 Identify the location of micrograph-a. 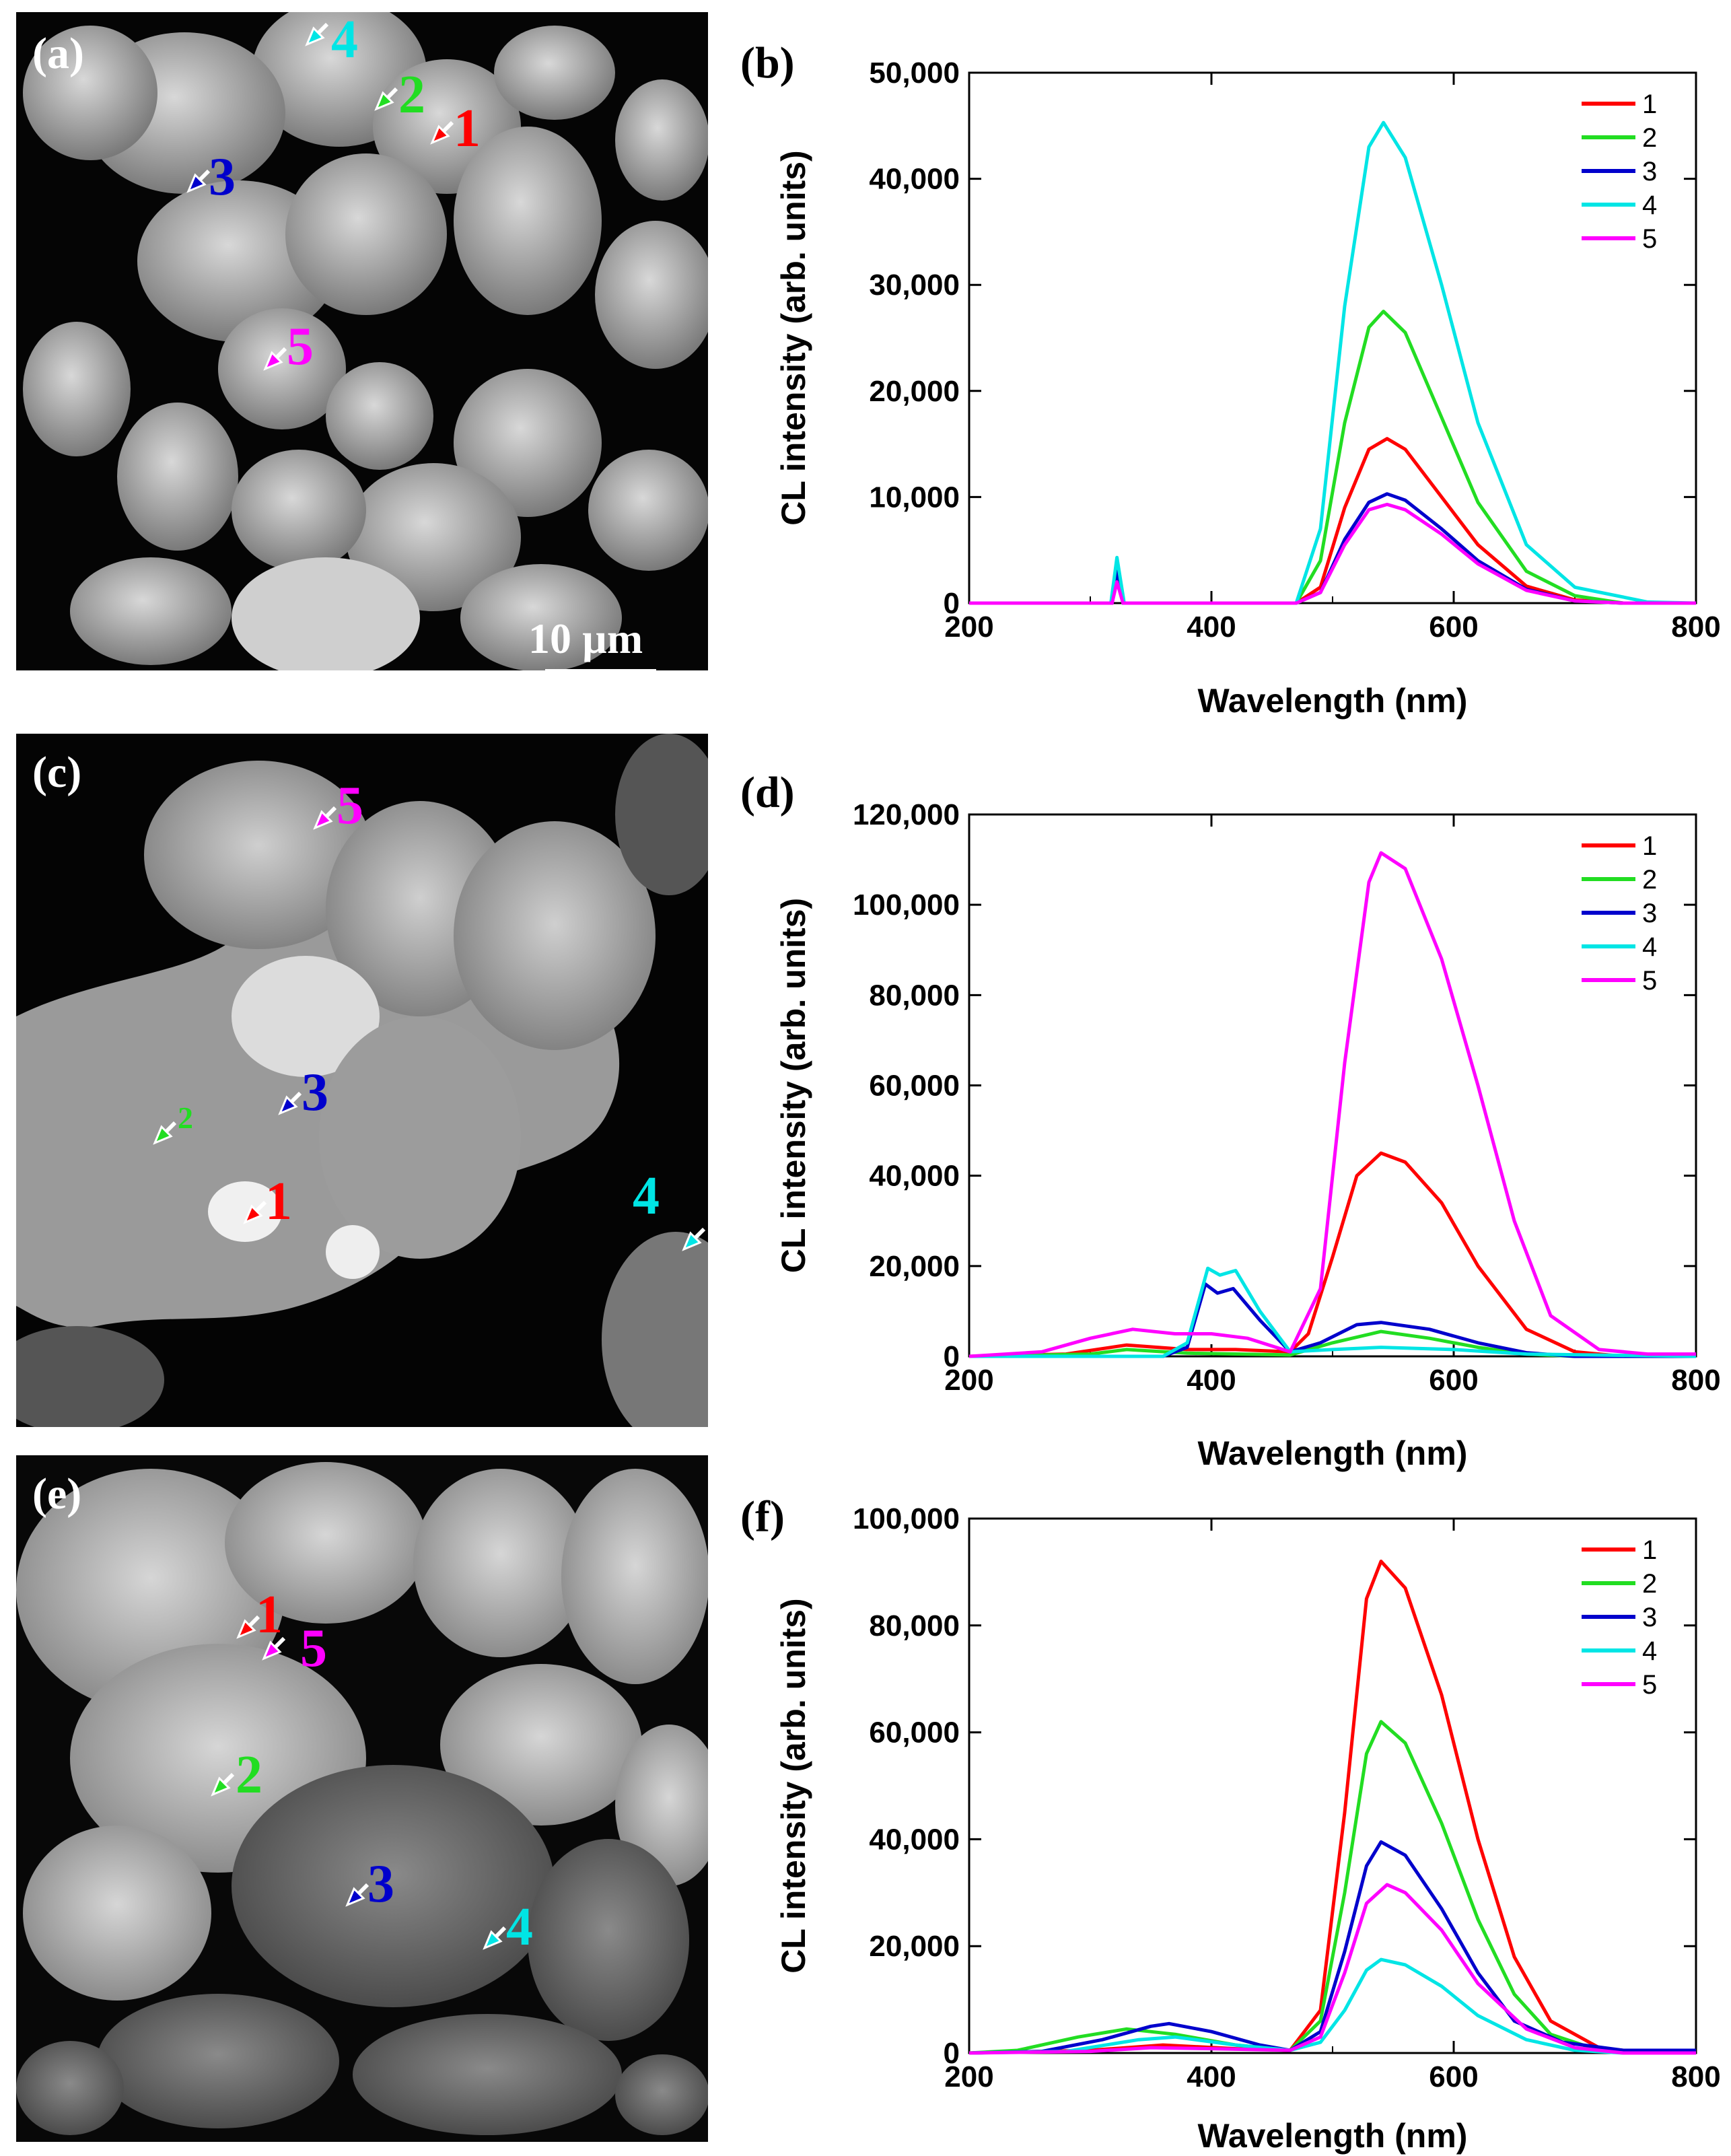
(362, 341).